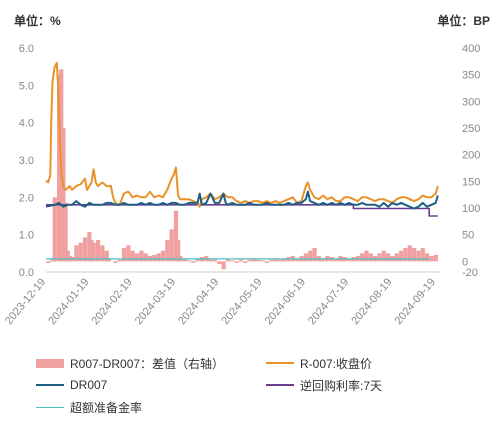  What do you see at coordinates (112, 301) in the screenshot?
I see `x-tick-label: 2024-02-19` at bounding box center [112, 301].